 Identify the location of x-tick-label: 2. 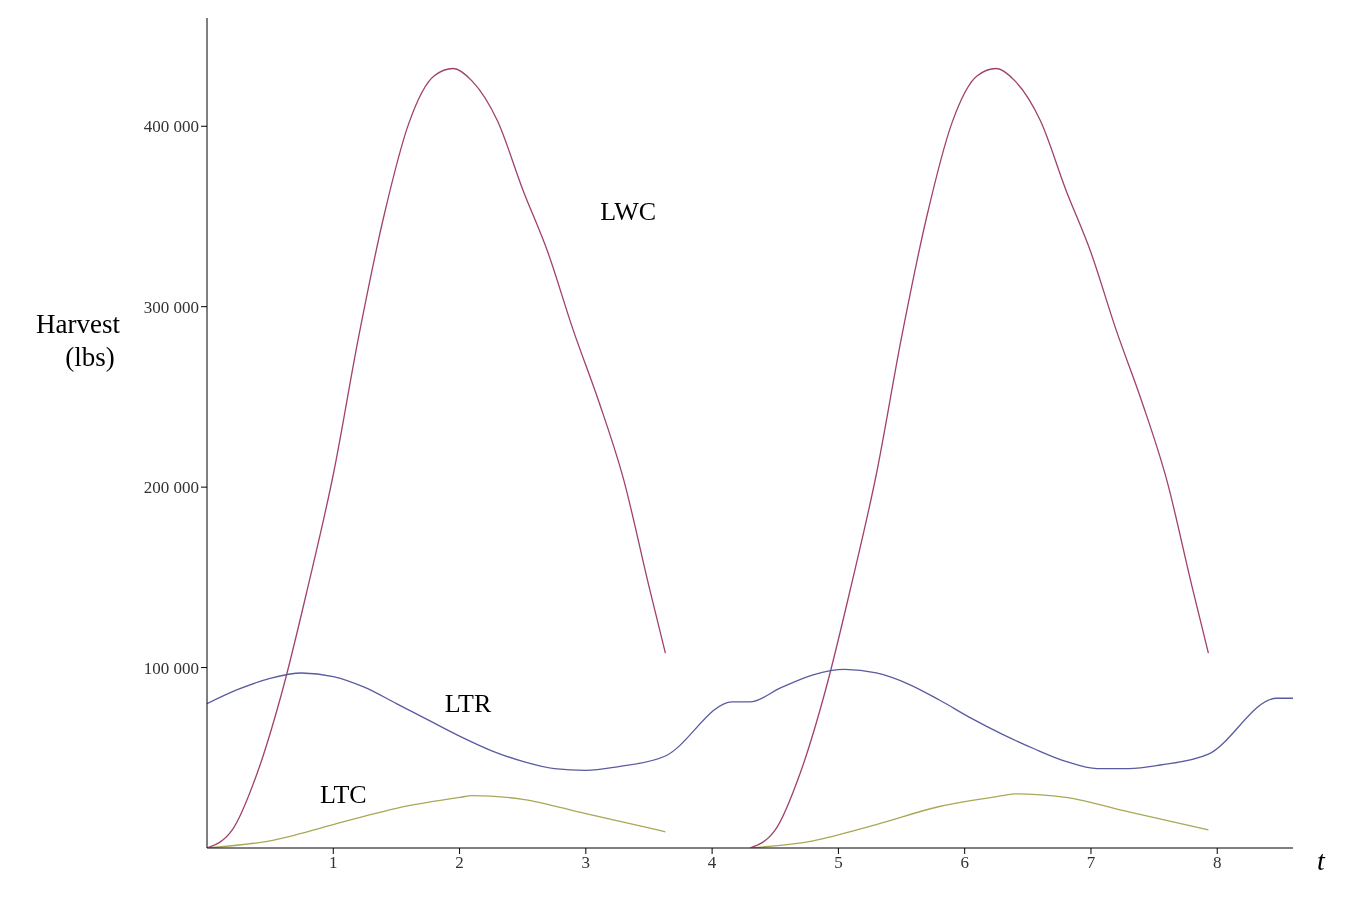
(459, 863).